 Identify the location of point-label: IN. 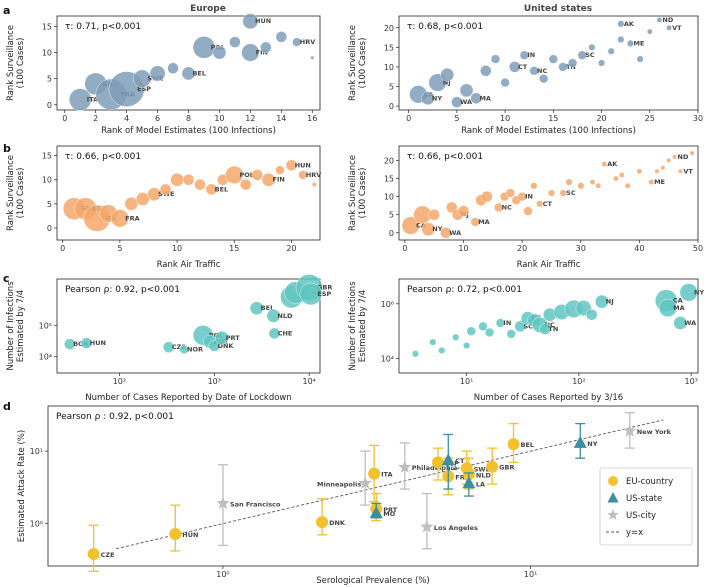
(507, 323).